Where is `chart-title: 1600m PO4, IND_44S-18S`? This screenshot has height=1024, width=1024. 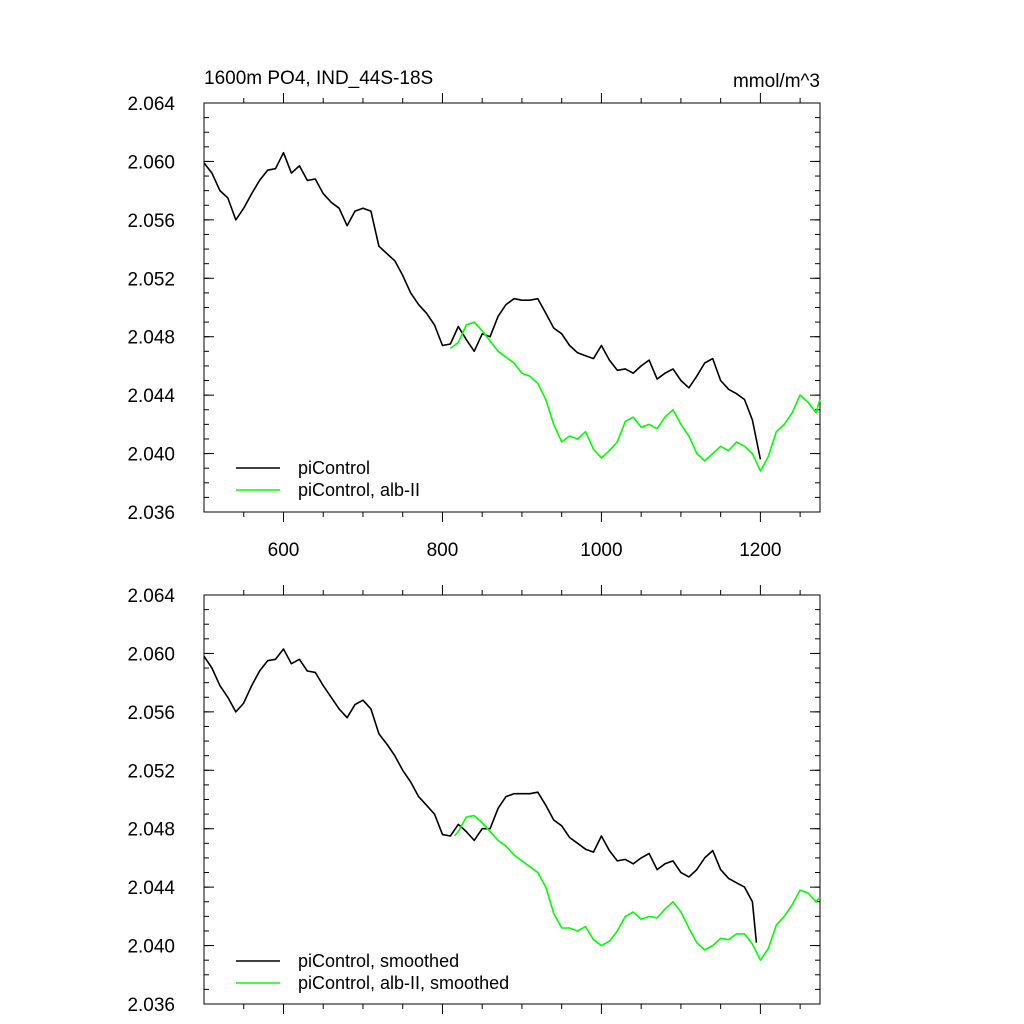
chart-title: 1600m PO4, IND_44S-18S is located at coordinates (318, 78).